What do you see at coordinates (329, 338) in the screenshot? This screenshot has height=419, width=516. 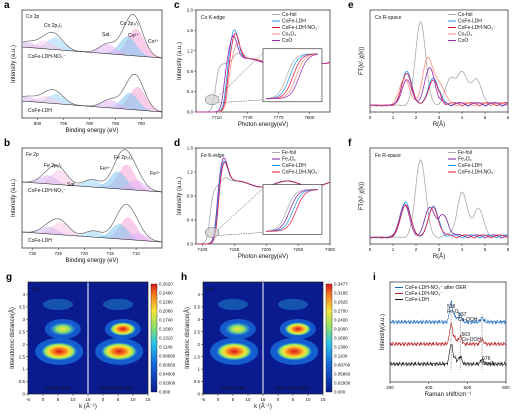 I see `colorbar-h` at bounding box center [329, 338].